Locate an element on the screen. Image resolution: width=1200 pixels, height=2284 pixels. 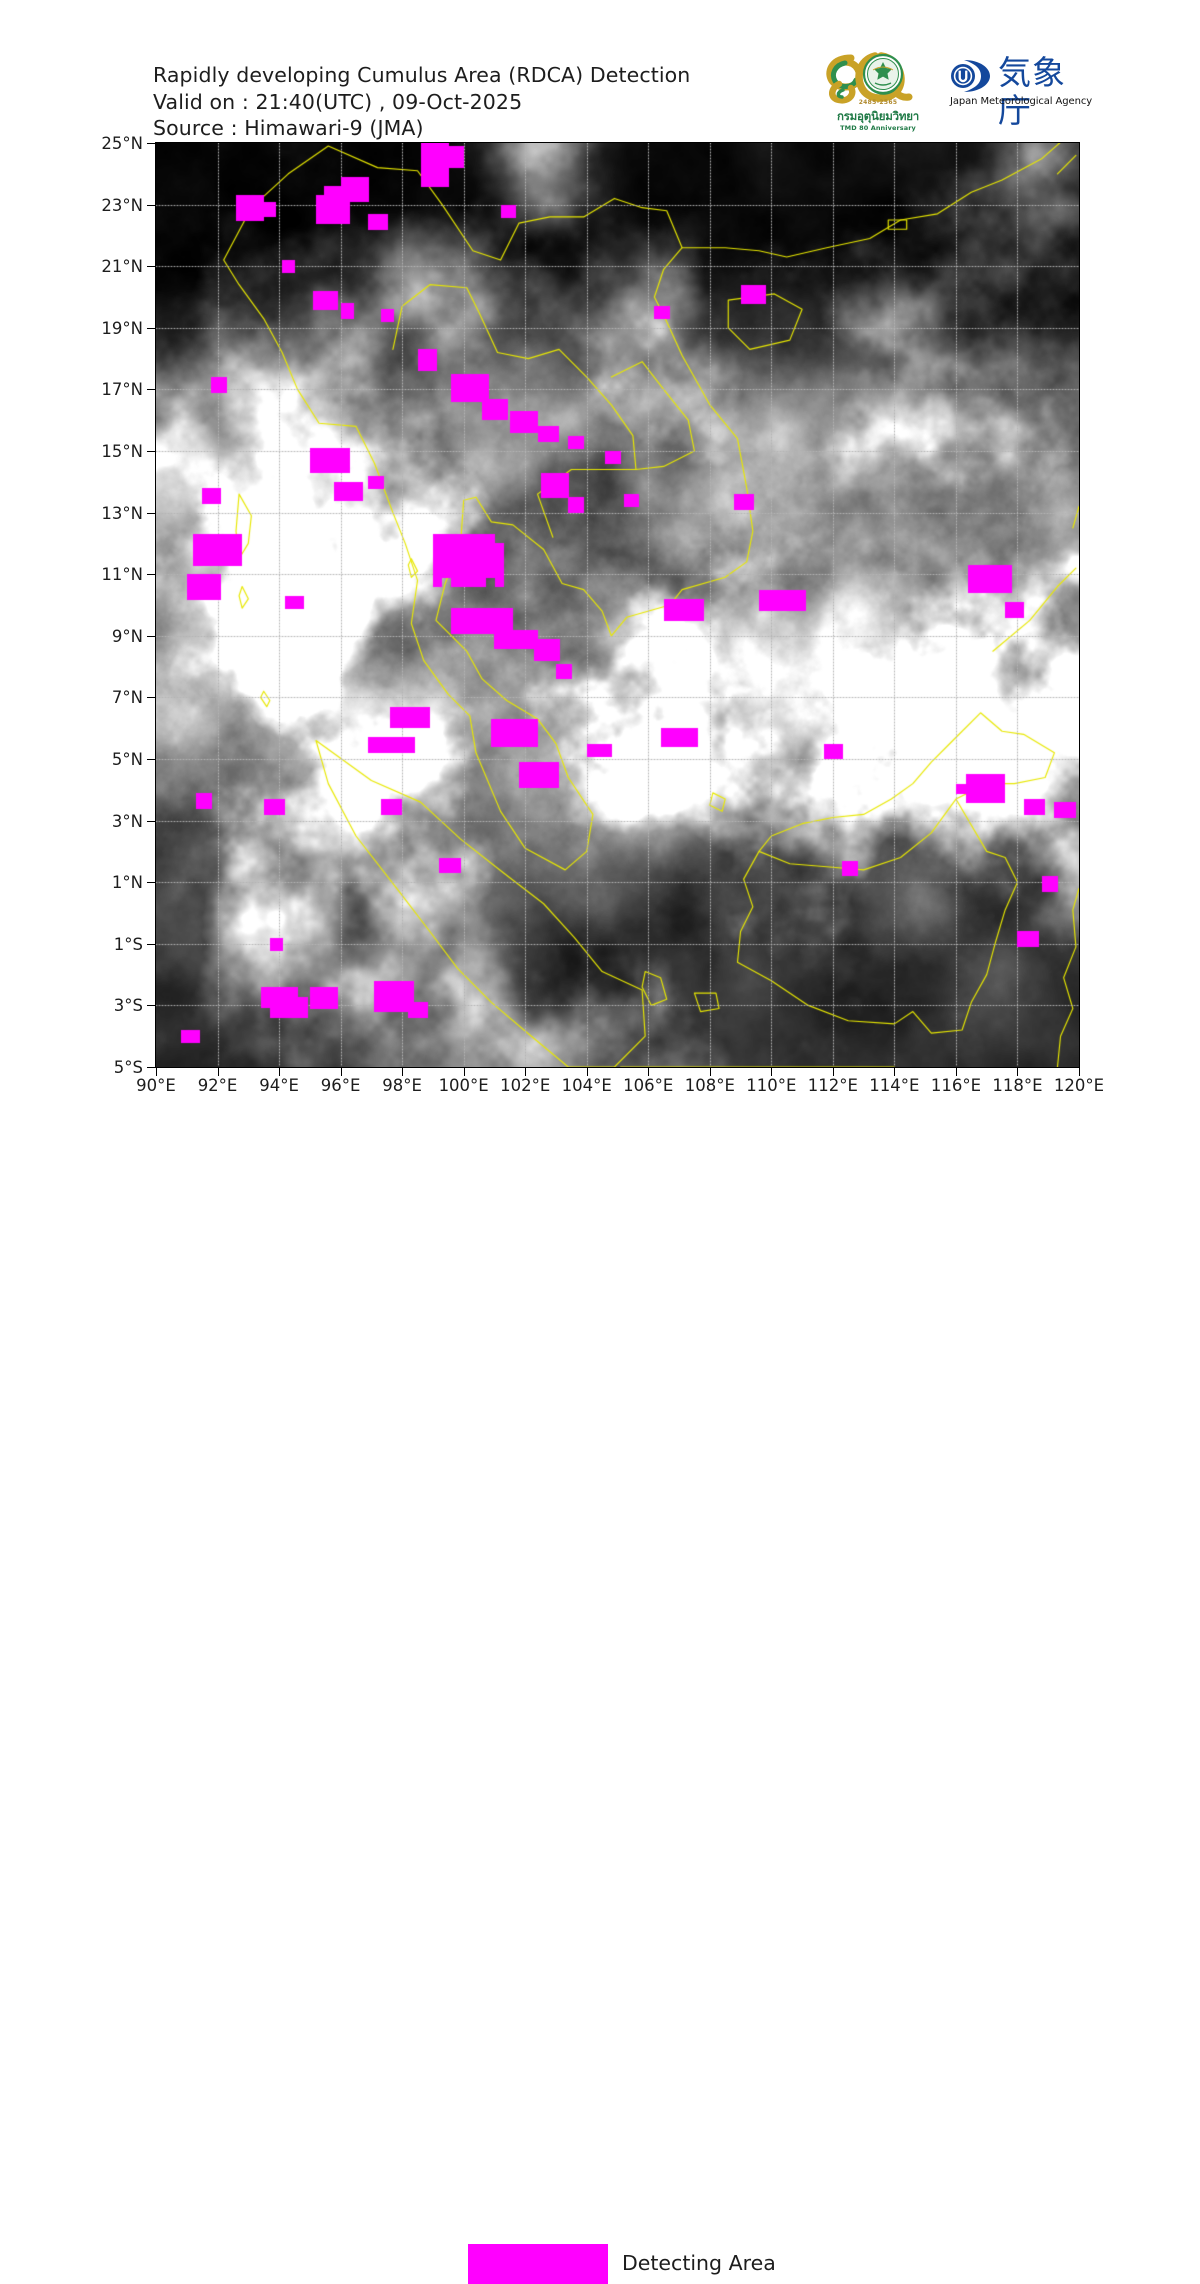
x-axis-tick-label: 114°E is located at coordinates (894, 1085).